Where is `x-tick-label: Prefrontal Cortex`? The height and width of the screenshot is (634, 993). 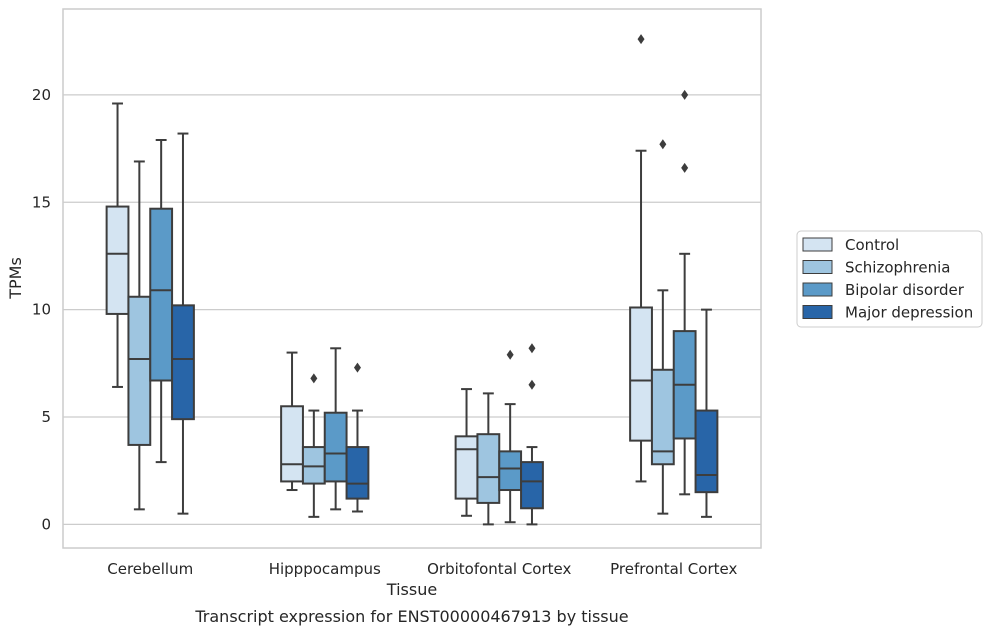 x-tick-label: Prefrontal Cortex is located at coordinates (673, 569).